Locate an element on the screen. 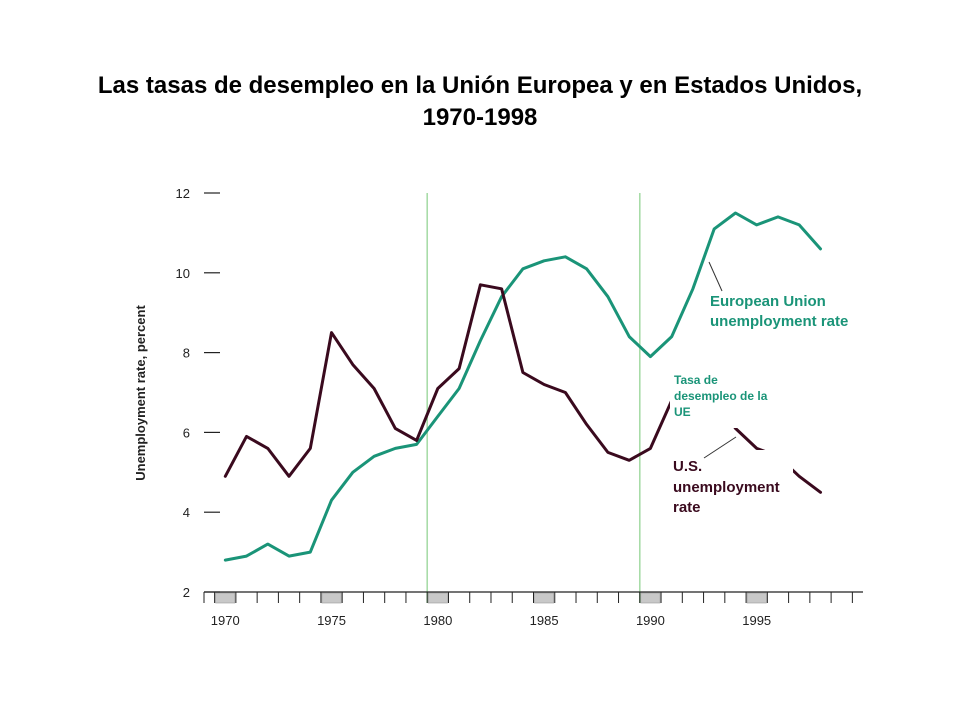  us-annotation-label: U.S. unemployment rate is located at coordinates (728, 487).